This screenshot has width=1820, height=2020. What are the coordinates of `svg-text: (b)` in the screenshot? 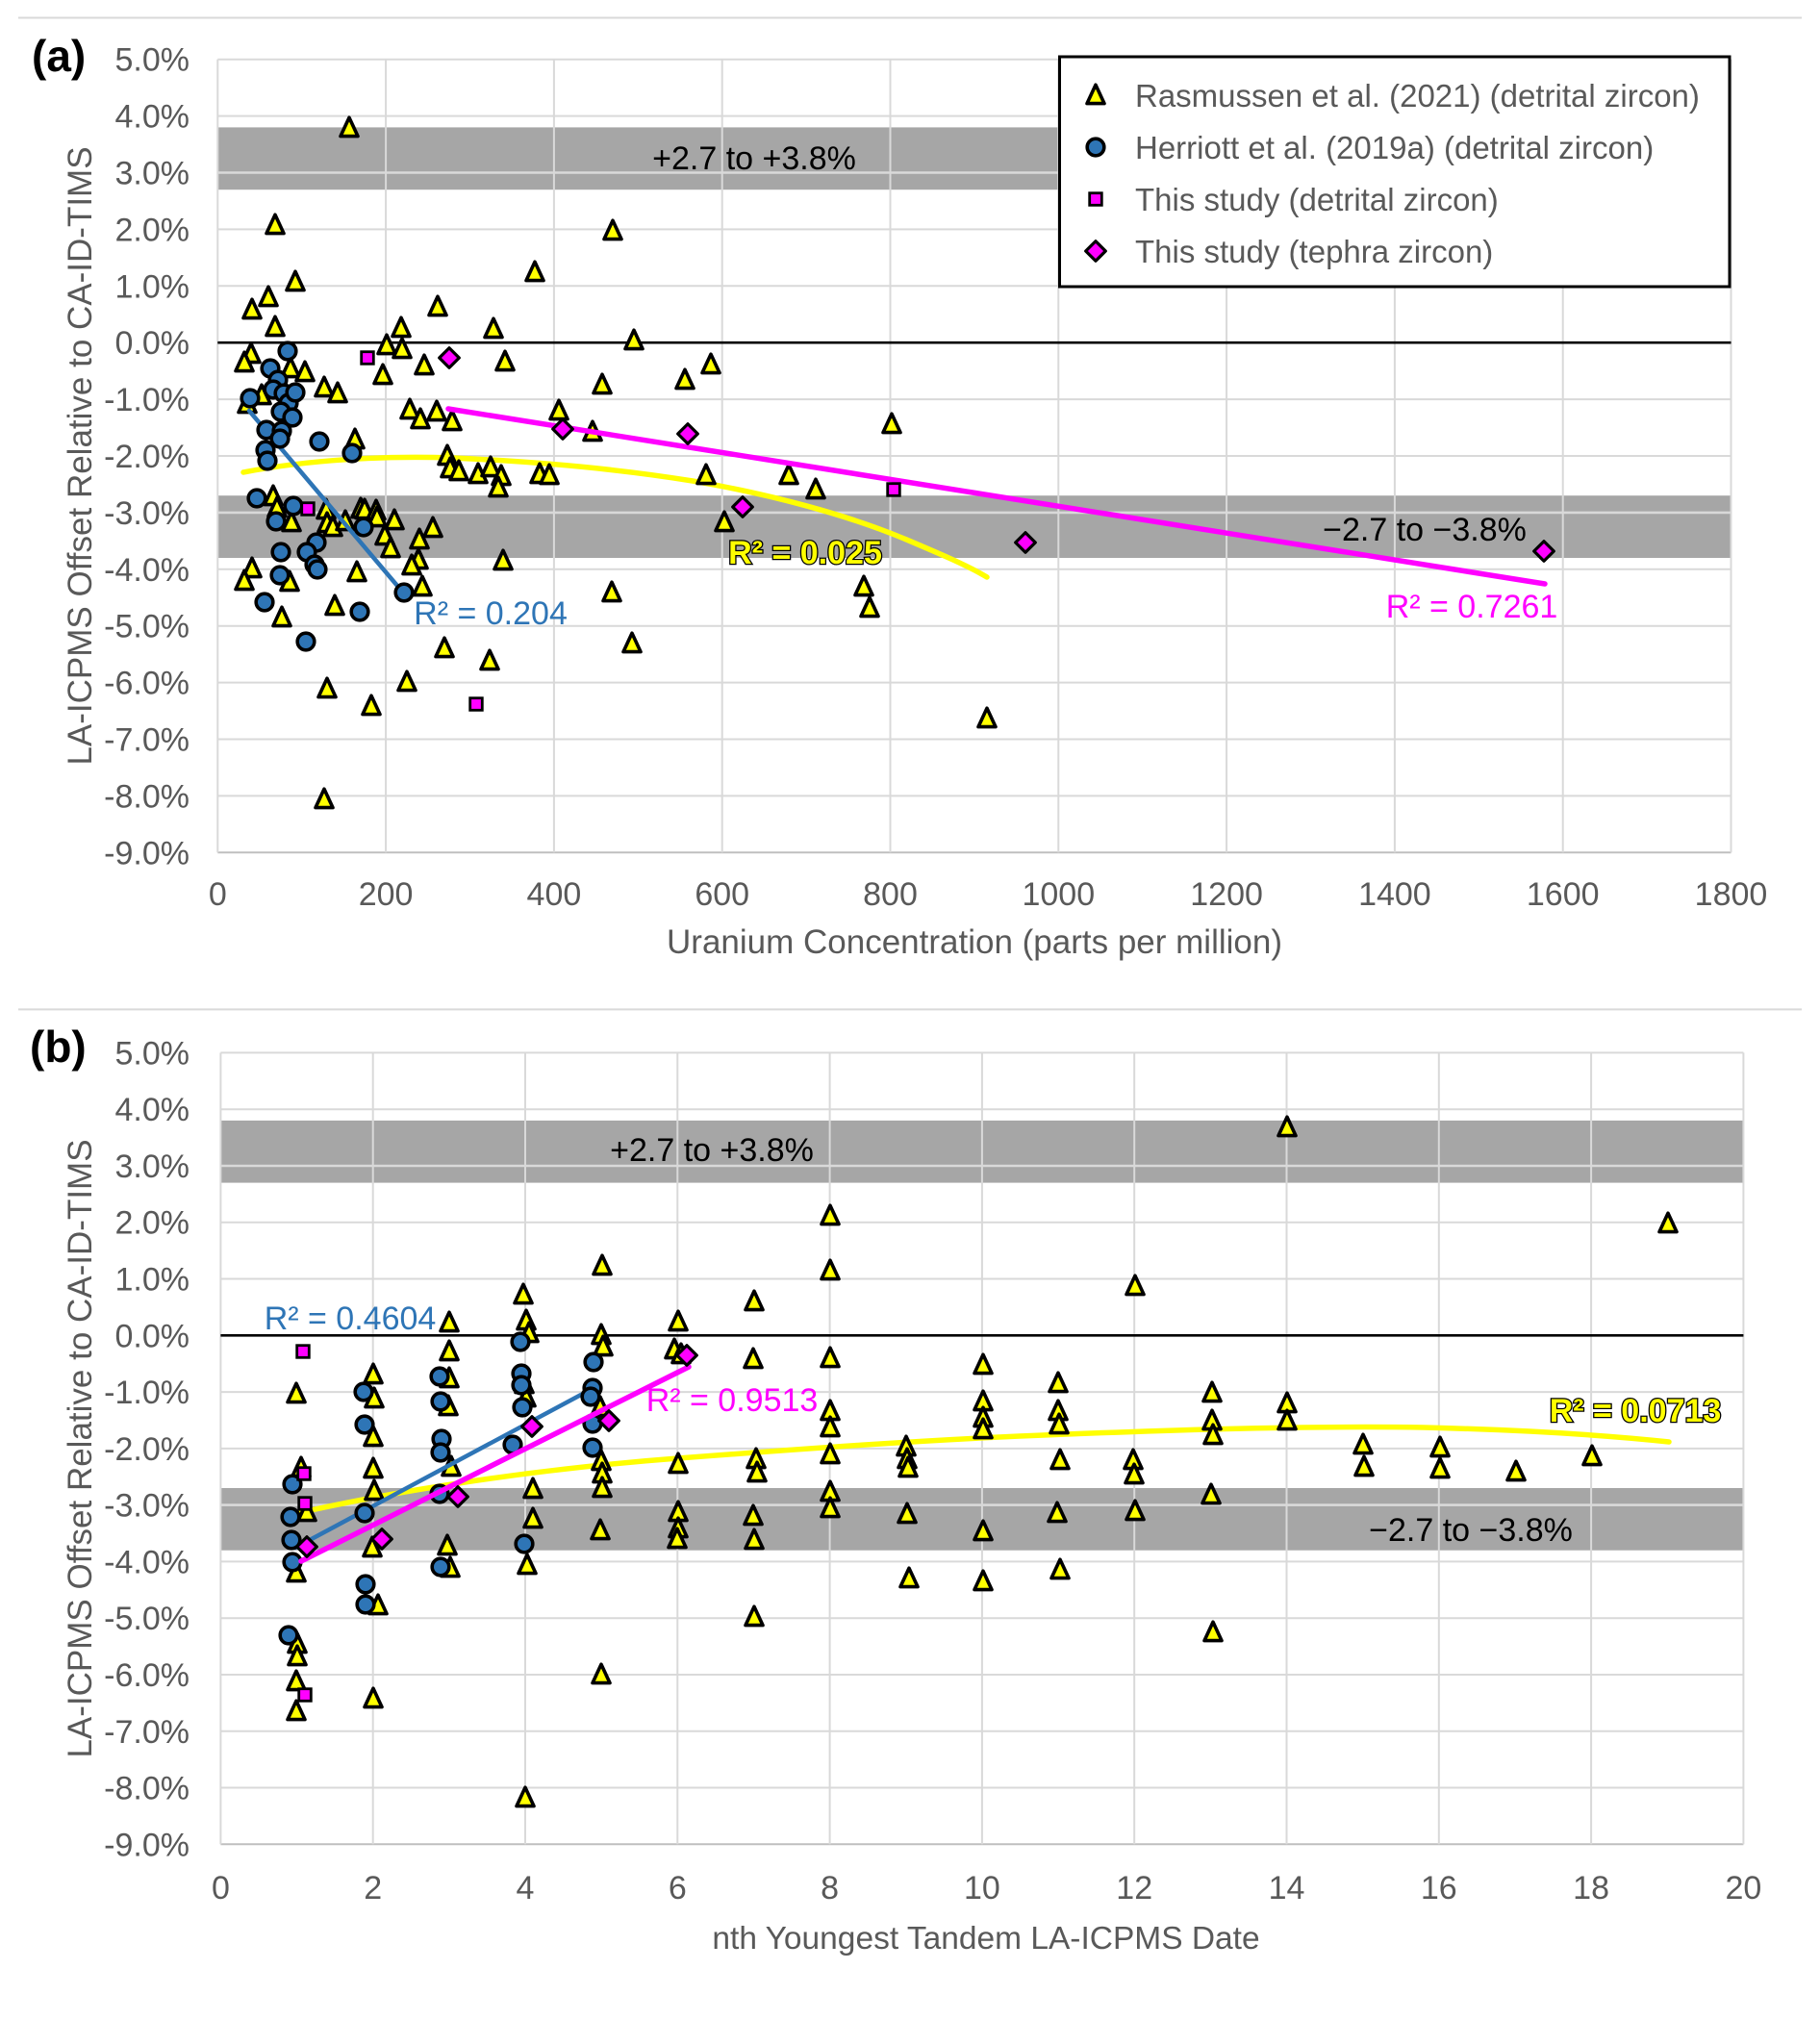 It's located at (58, 1047).